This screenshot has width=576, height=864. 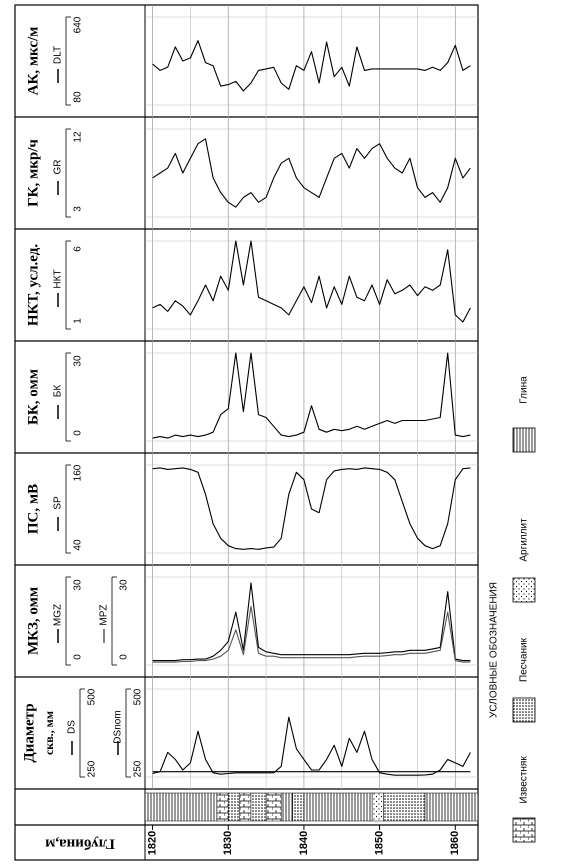 I want to click on track-title: АК, мкс/м, so click(x=33, y=61).